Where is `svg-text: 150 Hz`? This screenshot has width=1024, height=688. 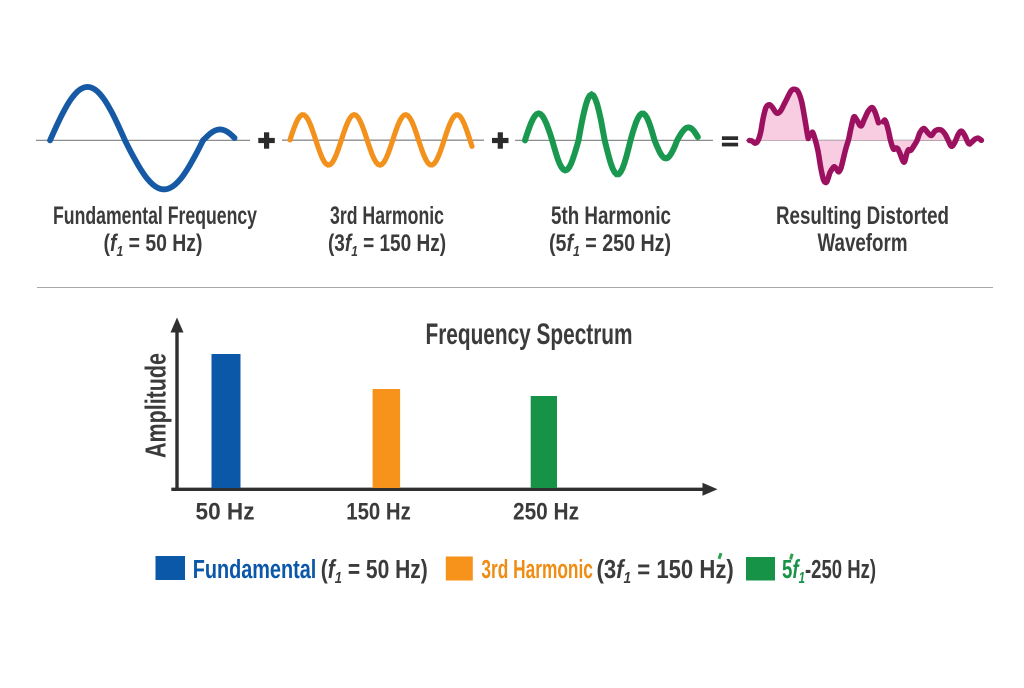
svg-text: 150 Hz is located at coordinates (378, 511).